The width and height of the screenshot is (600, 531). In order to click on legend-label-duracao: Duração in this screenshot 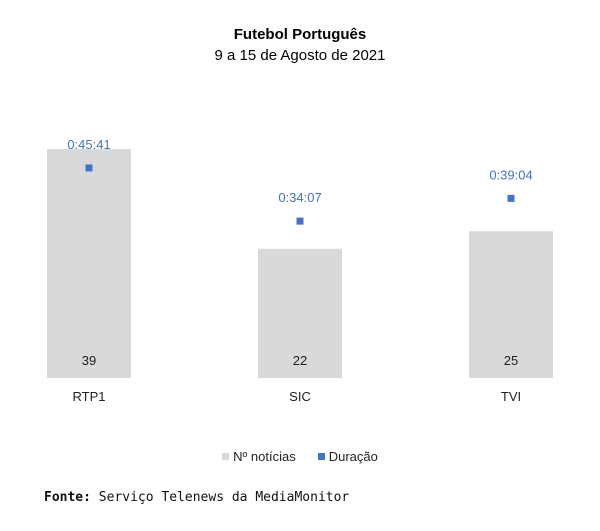, I will do `click(353, 456)`.